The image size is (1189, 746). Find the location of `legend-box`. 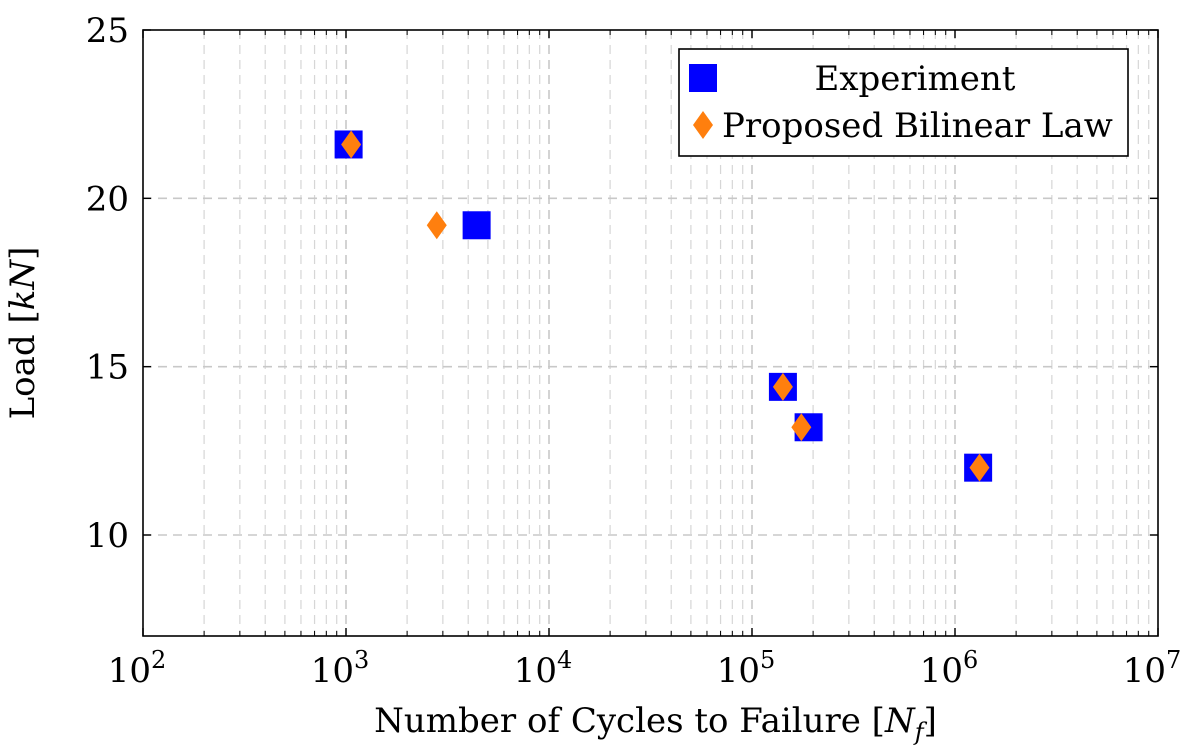

legend-box is located at coordinates (903, 102).